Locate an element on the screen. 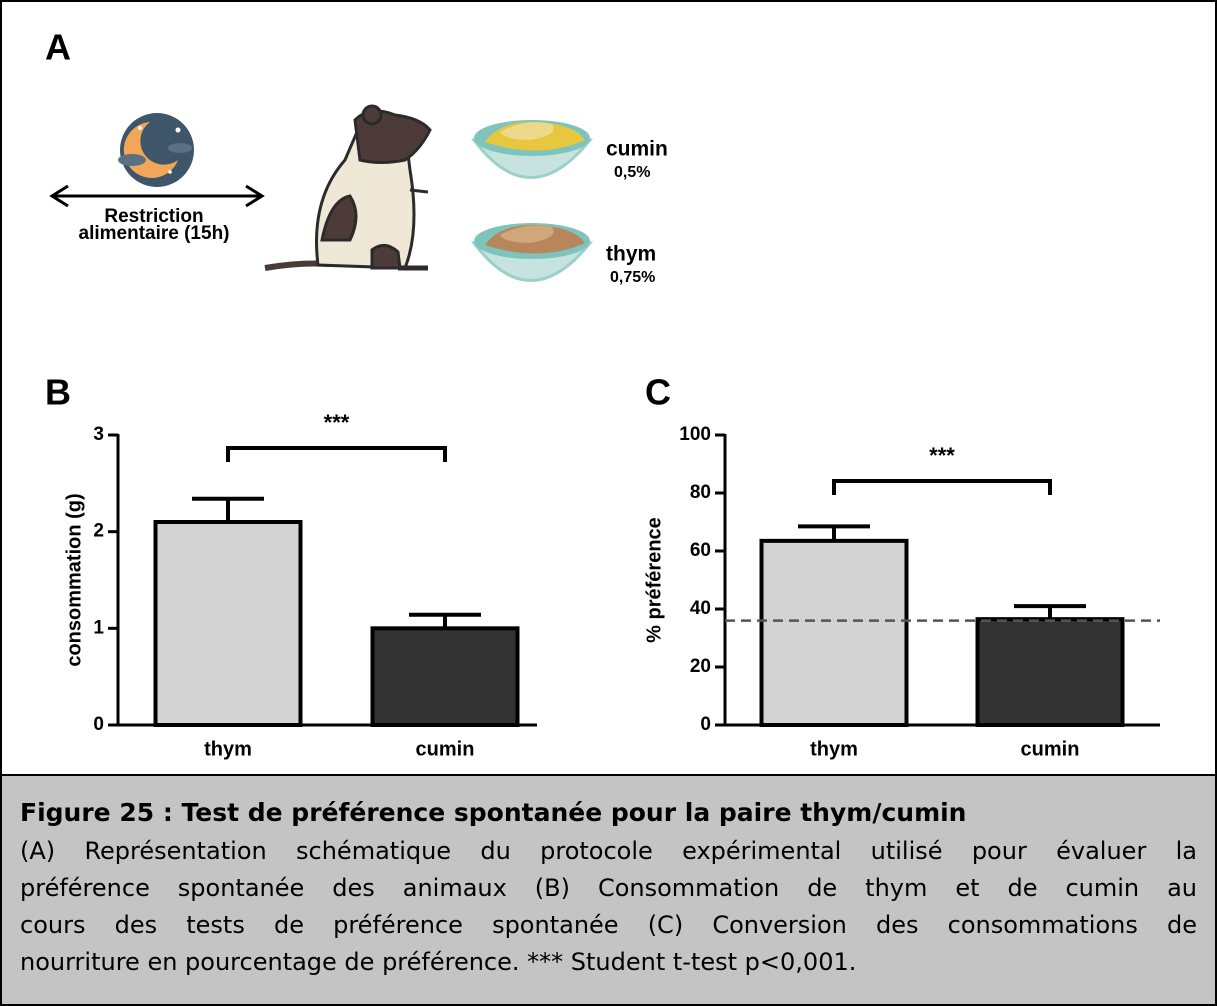 This screenshot has width=1217, height=1006. food-dose: 0,5% is located at coordinates (632, 172).